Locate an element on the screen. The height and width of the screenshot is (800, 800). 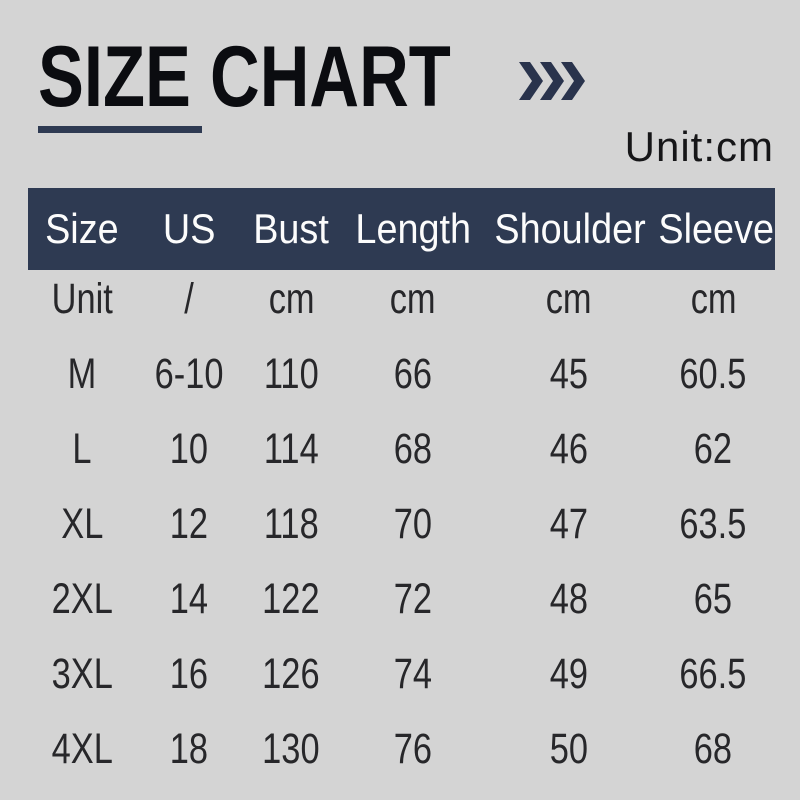
cell-value: 10 is located at coordinates (189, 449).